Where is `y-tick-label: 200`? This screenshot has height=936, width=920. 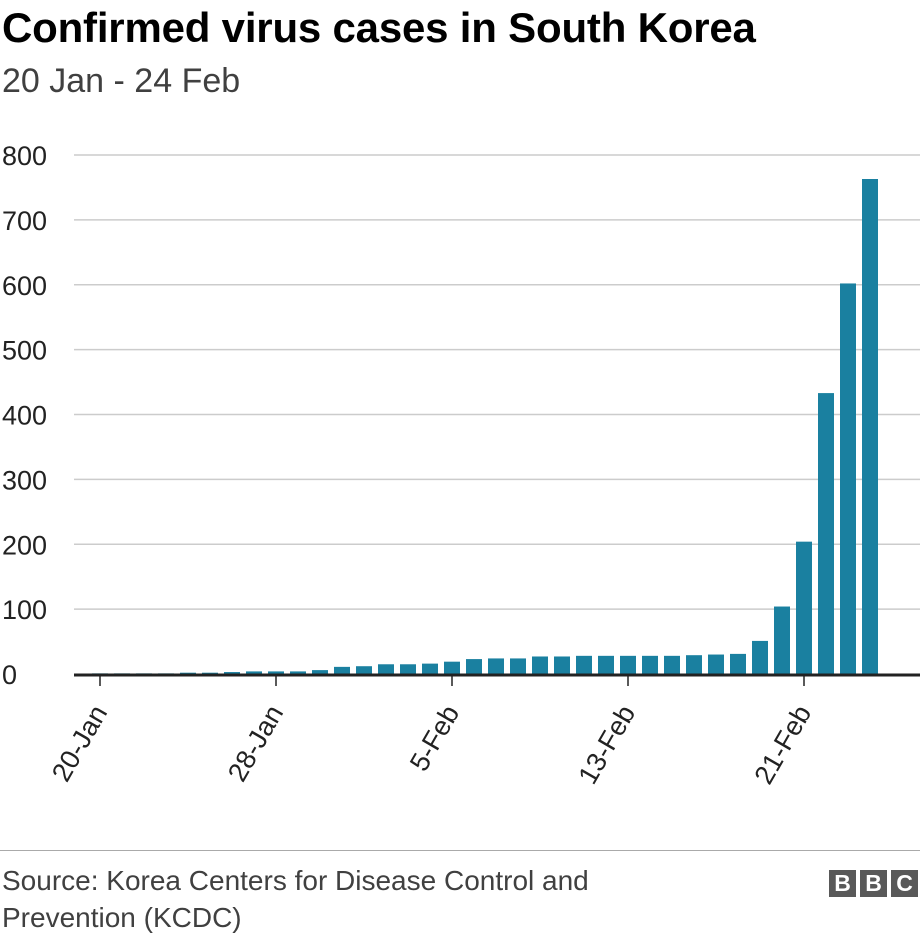
y-tick-label: 200 is located at coordinates (24, 545).